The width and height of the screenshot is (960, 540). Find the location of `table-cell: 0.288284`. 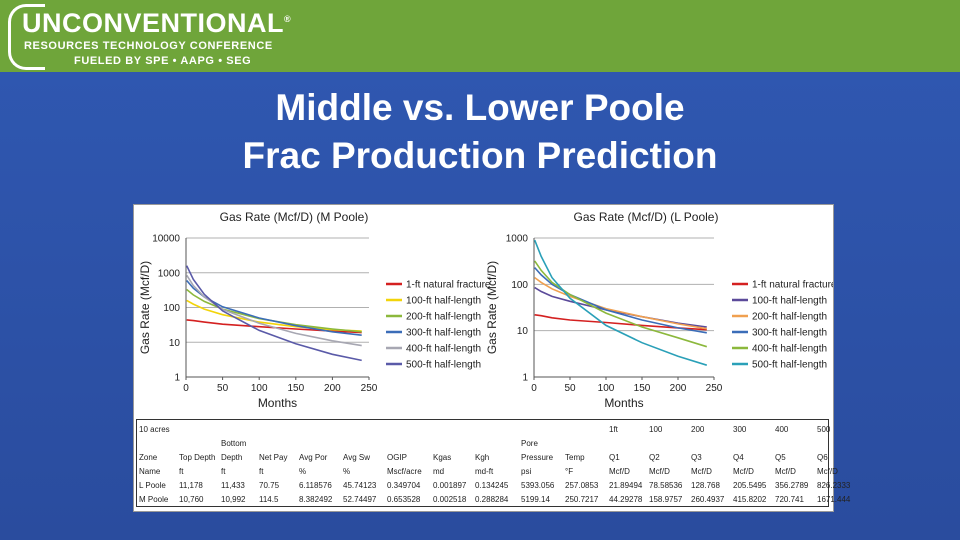

table-cell: 0.288284 is located at coordinates (492, 499).